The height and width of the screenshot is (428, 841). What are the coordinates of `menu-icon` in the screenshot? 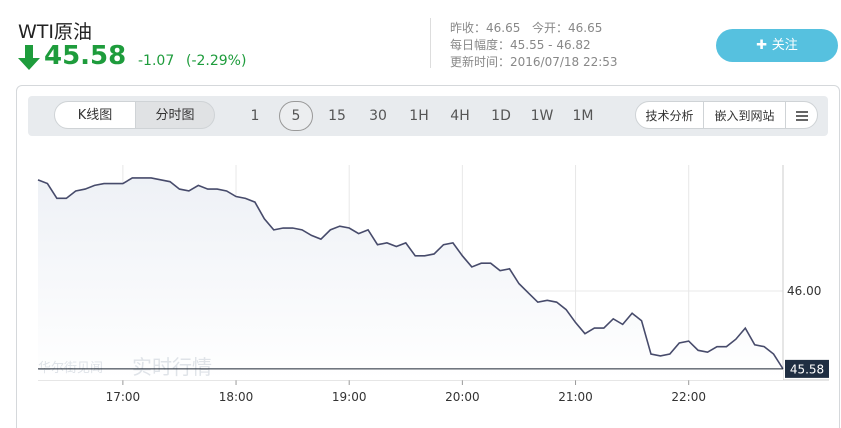 It's located at (801, 116).